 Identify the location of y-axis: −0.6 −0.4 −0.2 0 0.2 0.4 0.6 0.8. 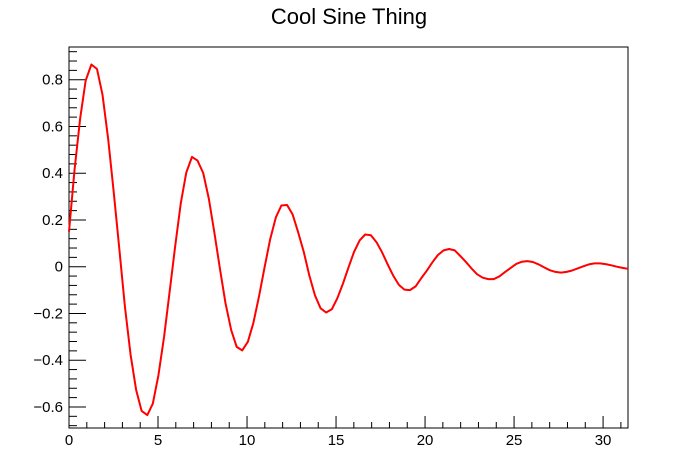
(59, 244).